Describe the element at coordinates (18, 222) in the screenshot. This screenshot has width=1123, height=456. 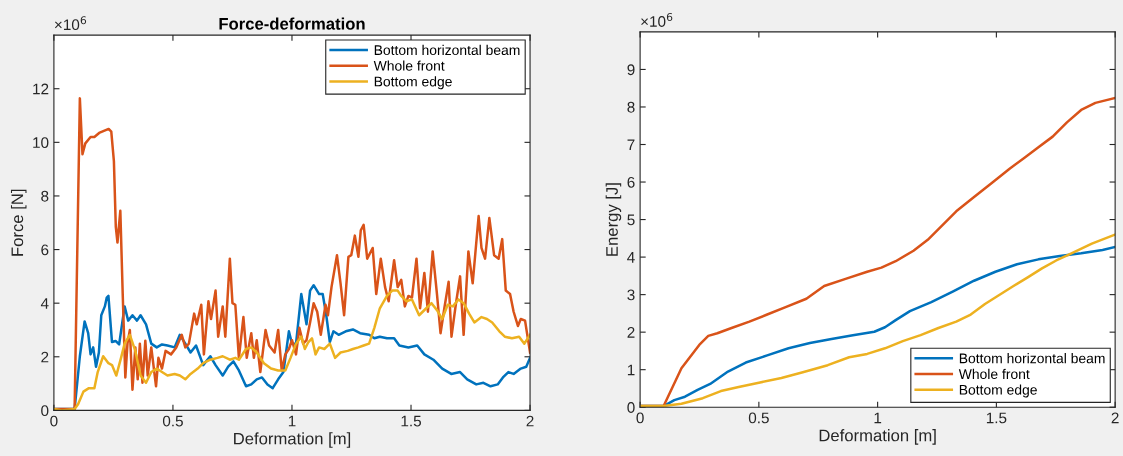
I see `y-axis-title: Force [N]` at that location.